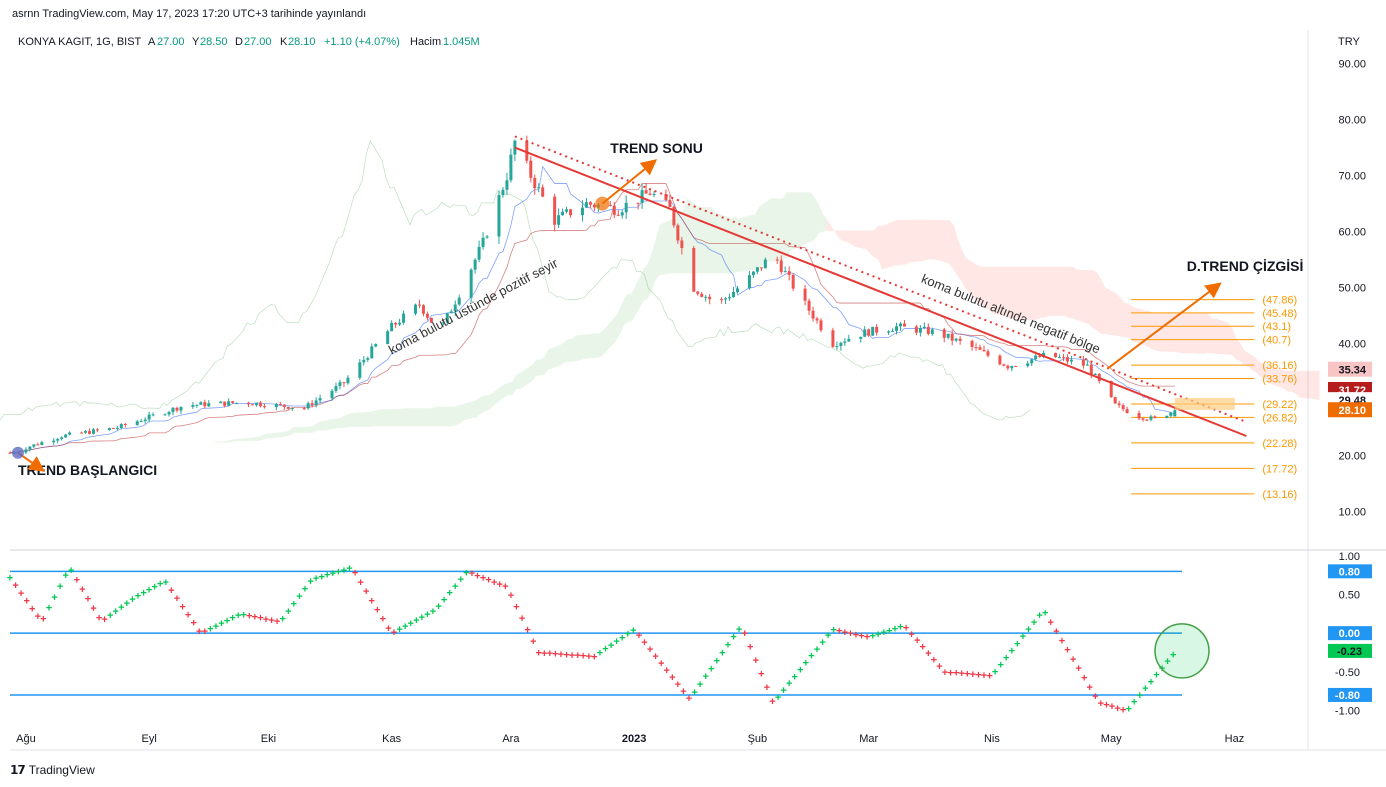 Image resolution: width=1386 pixels, height=787 pixels. What do you see at coordinates (149, 739) in the screenshot?
I see `time-tick-label: Eyl` at bounding box center [149, 739].